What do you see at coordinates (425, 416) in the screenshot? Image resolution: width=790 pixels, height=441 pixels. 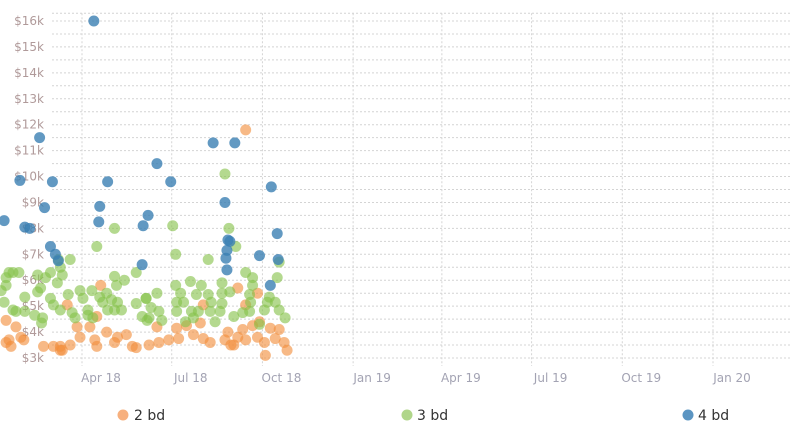 I see `legend-item-3bd: 3 bd` at bounding box center [425, 416].